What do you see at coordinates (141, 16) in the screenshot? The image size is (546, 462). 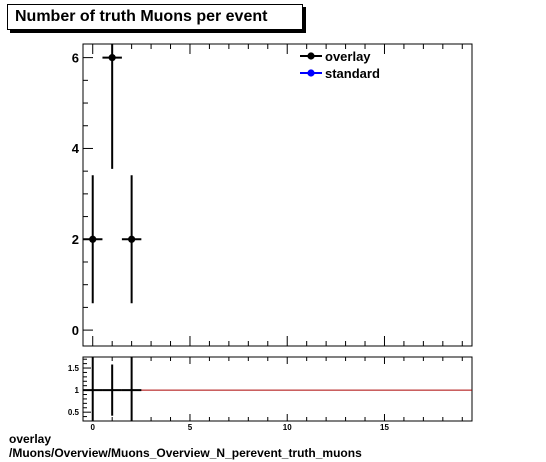 I see `chart-title: Number of truth Muons per event` at bounding box center [141, 16].